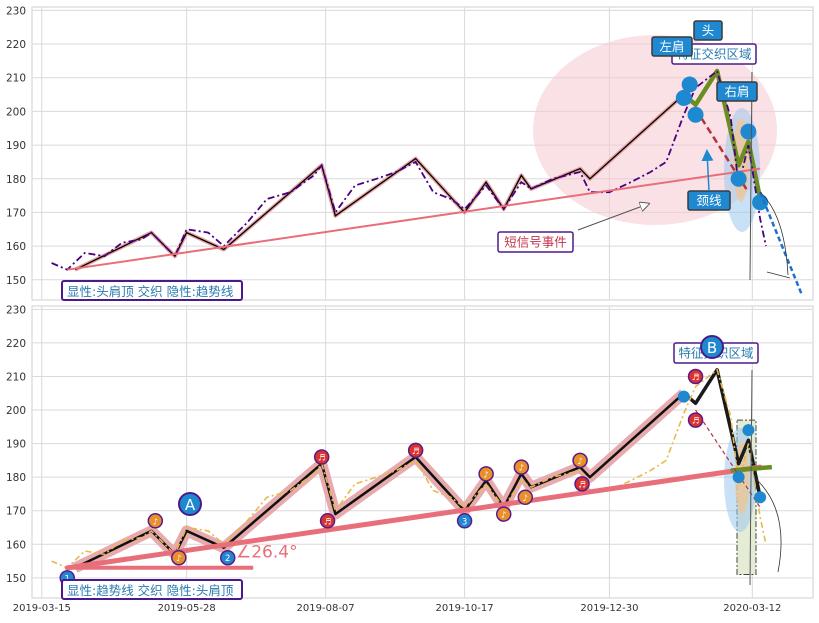 The image size is (819, 623). Describe the element at coordinates (465, 608) in the screenshot. I see `x-tick-label: 2019-10-17` at that location.